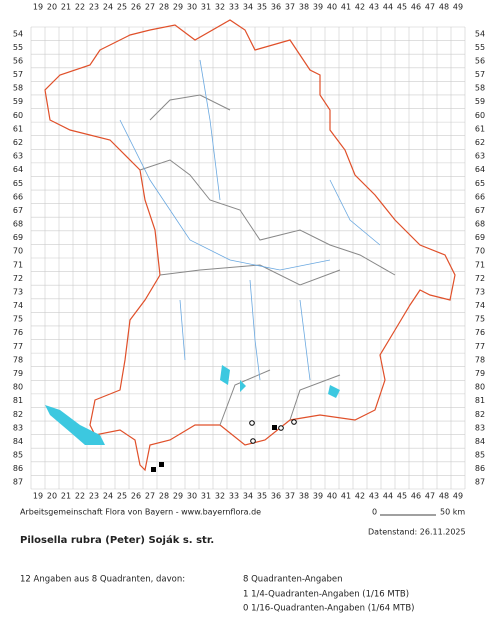 This screenshot has width=500, height=620. I want to click on column-label: 25, so click(122, 7).